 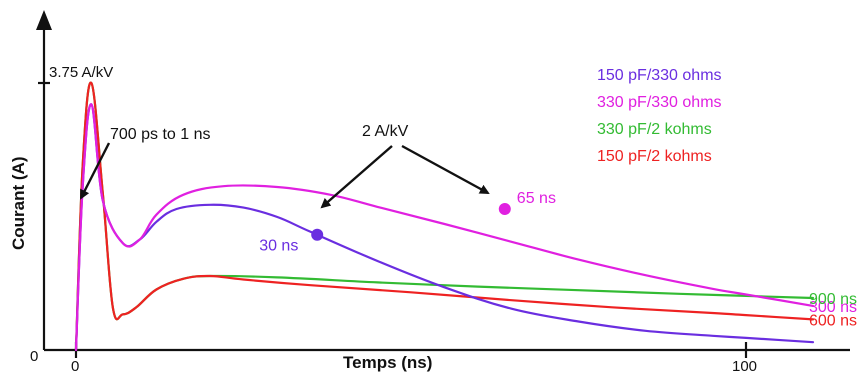 What do you see at coordinates (654, 129) in the screenshot?
I see `legend-entry-330-pf-2-kohms: 330 pF/2 kohms` at bounding box center [654, 129].